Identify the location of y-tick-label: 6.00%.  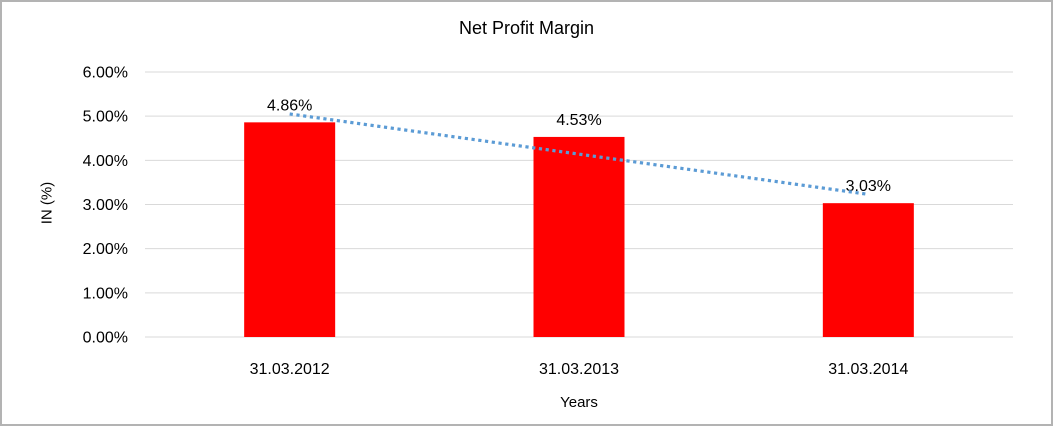
(105, 73).